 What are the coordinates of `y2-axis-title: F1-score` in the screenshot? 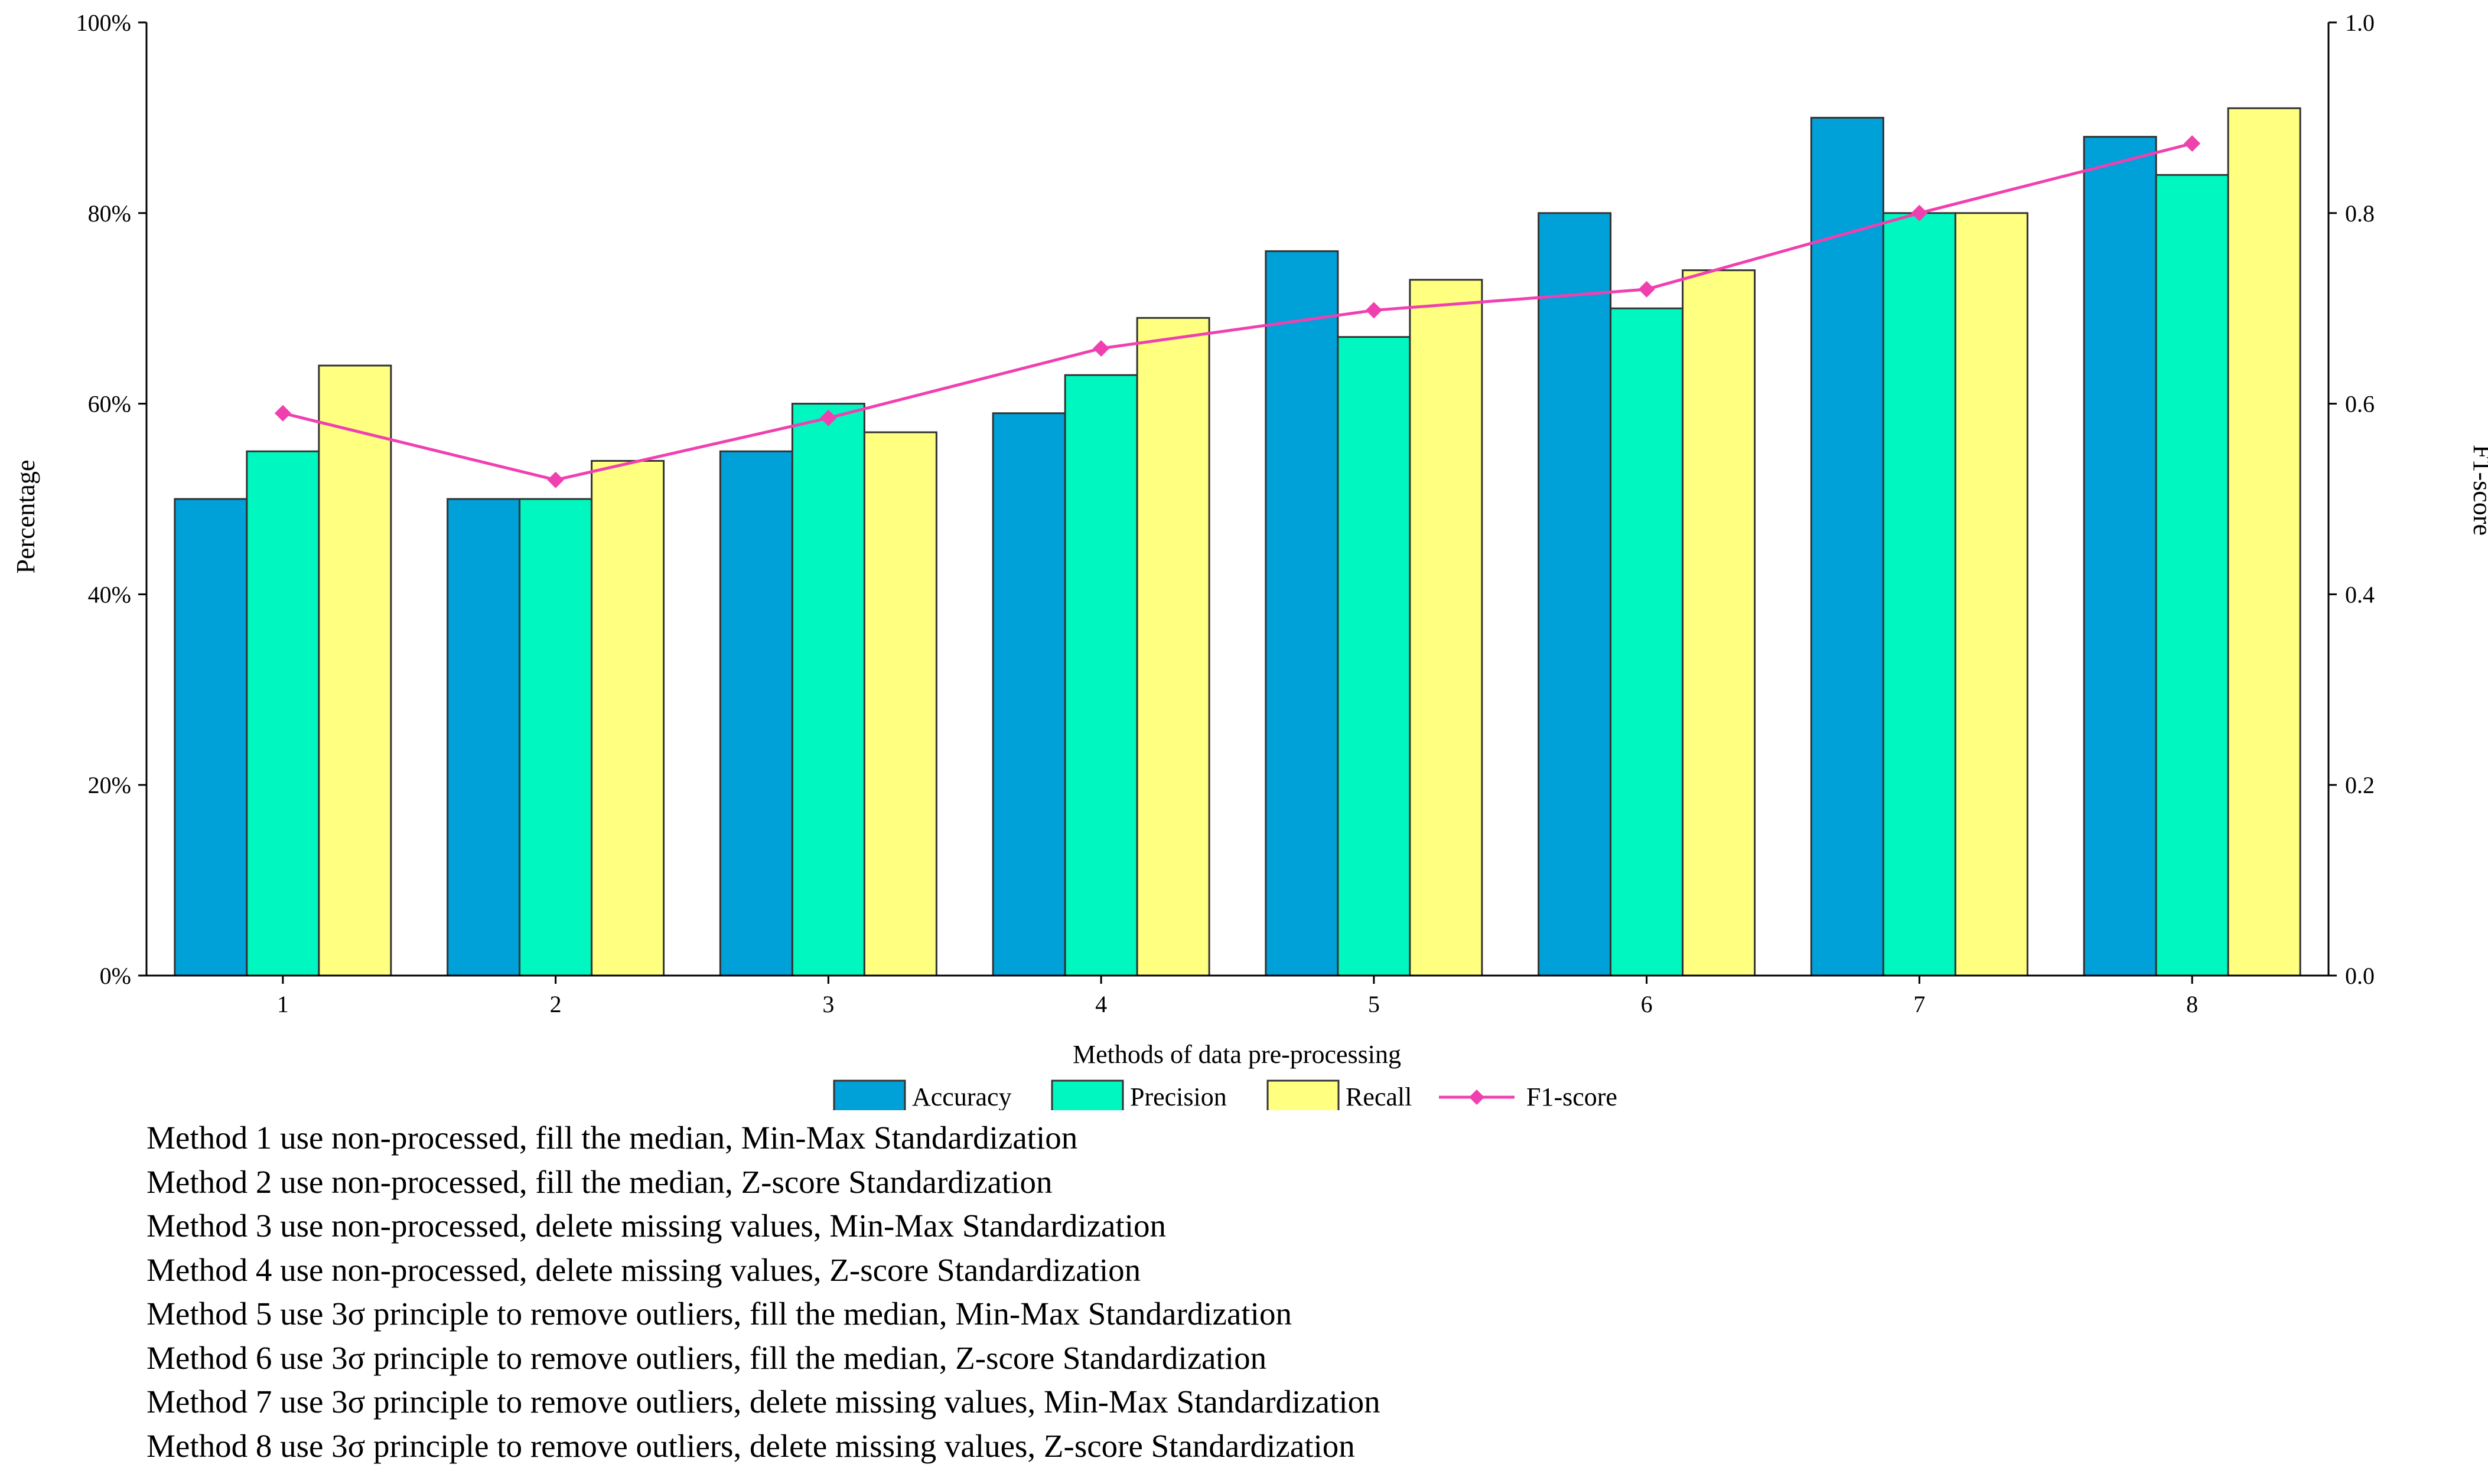 It's located at (2478, 490).